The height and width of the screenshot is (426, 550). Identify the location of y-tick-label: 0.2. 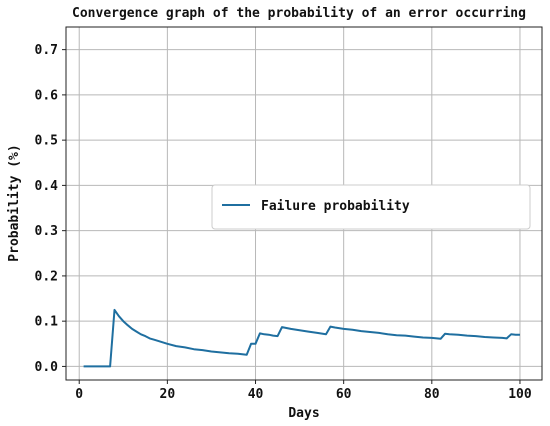
(46, 276).